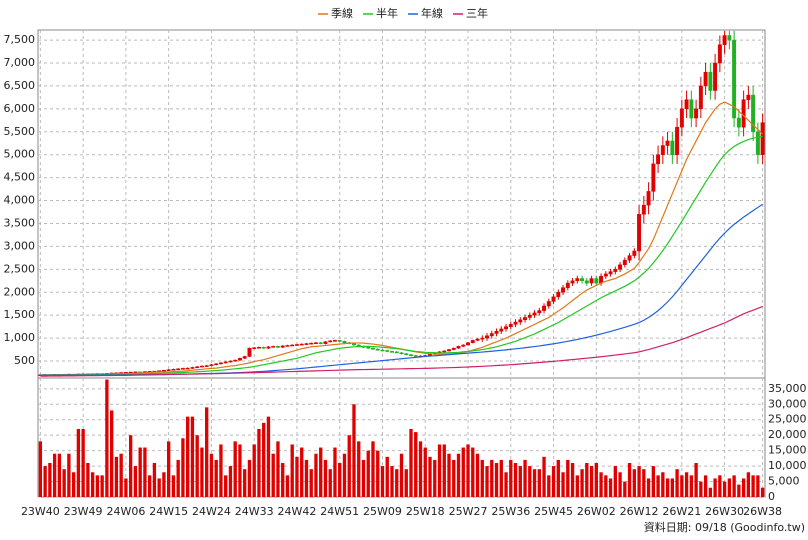  I want to click on legend-label: 季線, so click(342, 13).